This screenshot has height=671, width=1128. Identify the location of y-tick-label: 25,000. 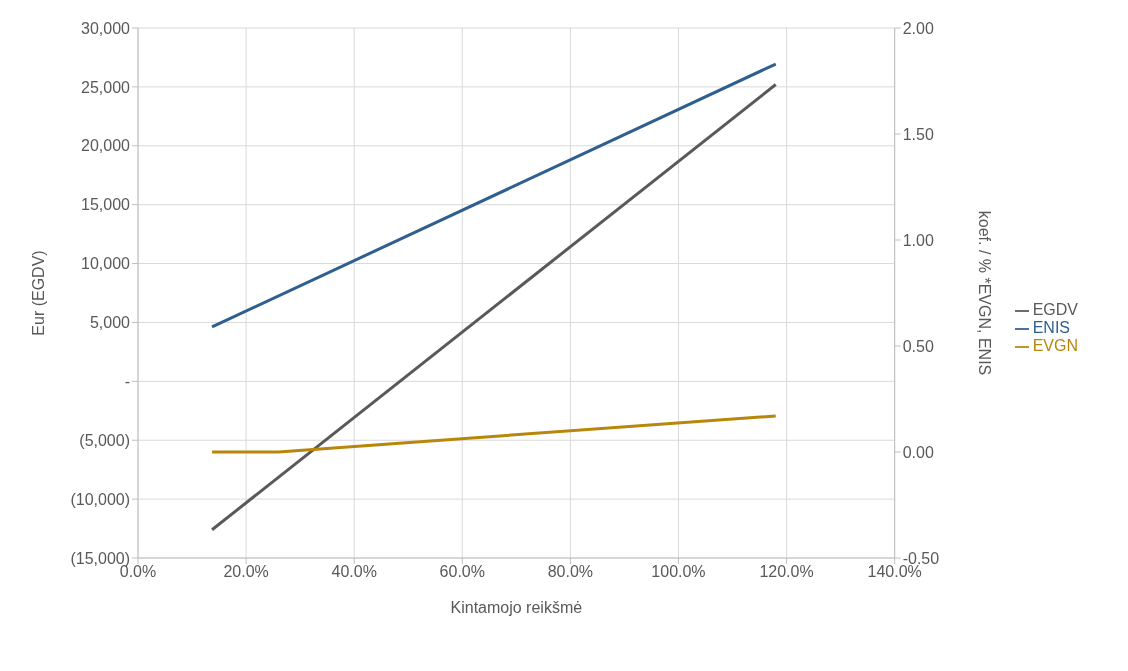
(106, 87).